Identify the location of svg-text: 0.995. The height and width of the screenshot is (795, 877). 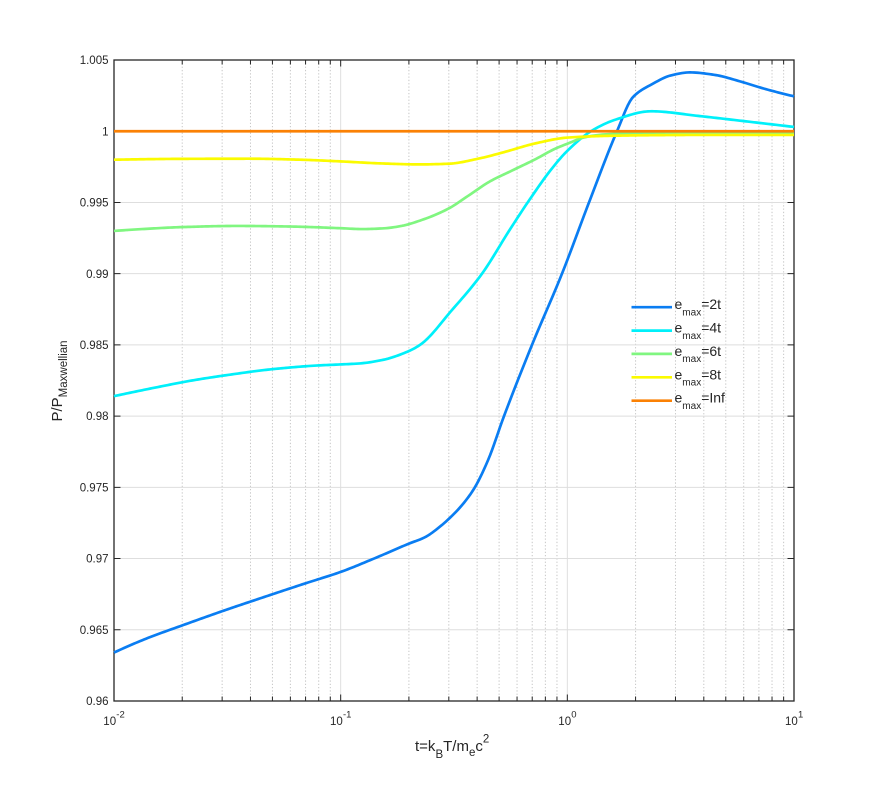
(94, 204).